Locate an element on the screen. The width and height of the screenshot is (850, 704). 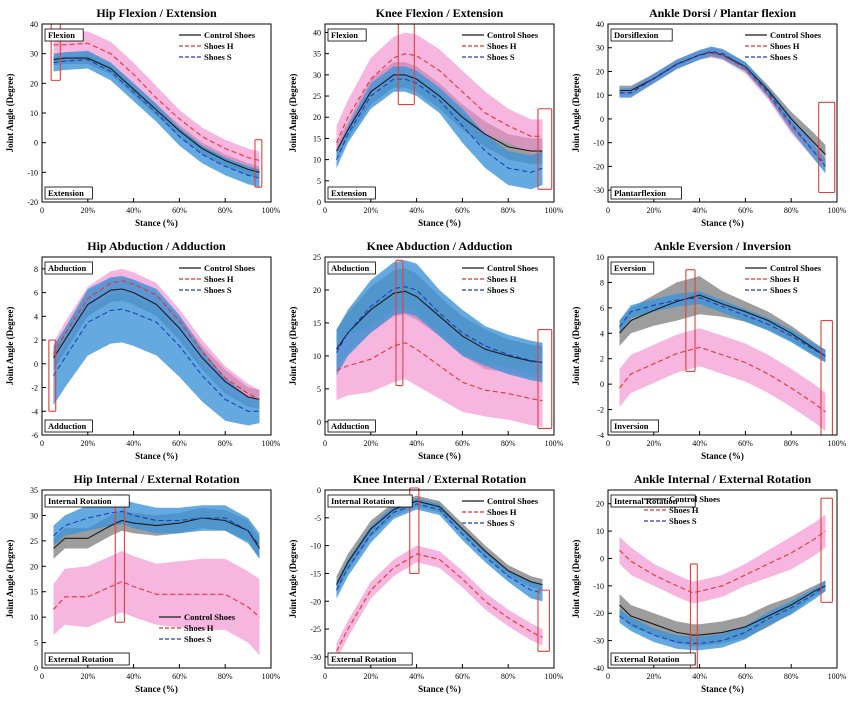
band-shoes-s is located at coordinates (439, 128).